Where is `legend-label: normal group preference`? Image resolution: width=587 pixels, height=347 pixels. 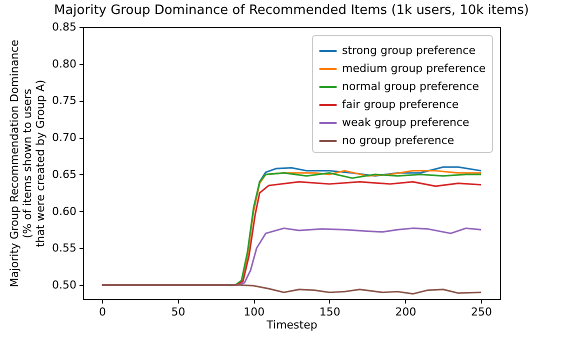
legend-label: normal group preference is located at coordinates (411, 86).